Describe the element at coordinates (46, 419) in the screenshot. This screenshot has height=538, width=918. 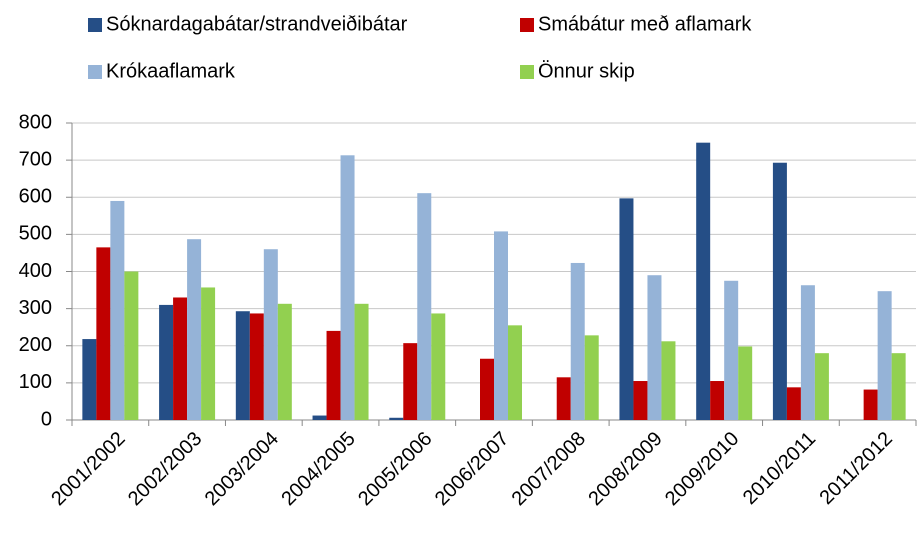
I see `y-tick-label: 0` at that location.